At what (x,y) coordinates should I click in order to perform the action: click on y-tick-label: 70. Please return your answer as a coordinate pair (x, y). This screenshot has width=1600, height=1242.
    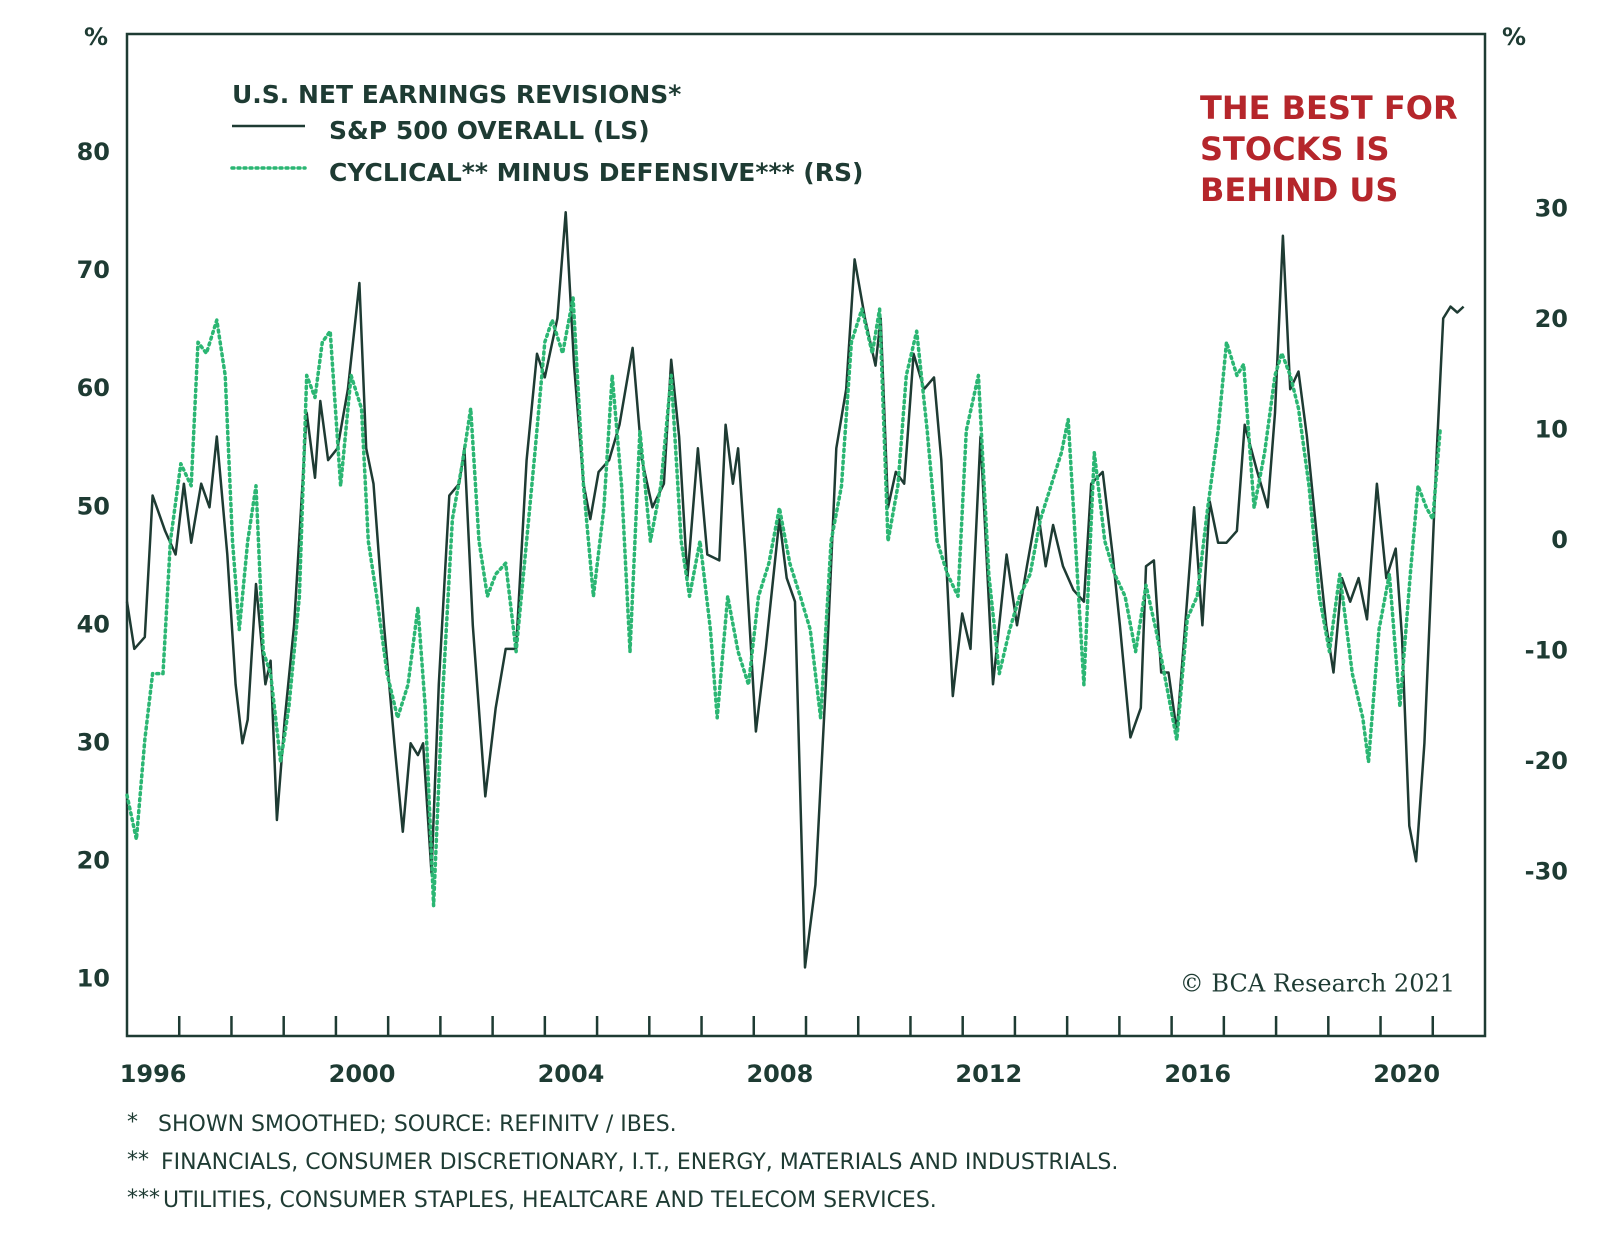
    Looking at the image, I should click on (93, 270).